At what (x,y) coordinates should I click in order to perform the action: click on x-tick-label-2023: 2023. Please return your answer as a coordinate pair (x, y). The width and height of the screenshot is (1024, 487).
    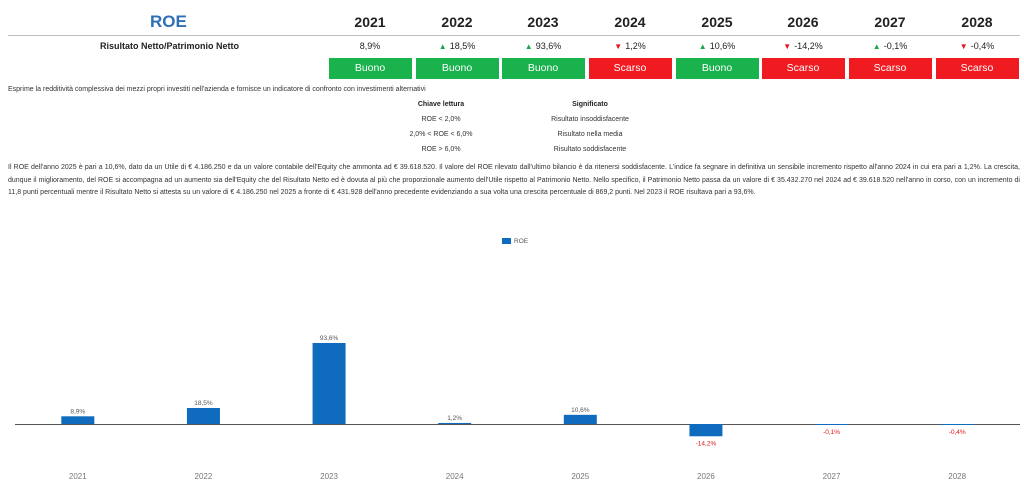
    Looking at the image, I should click on (329, 476).